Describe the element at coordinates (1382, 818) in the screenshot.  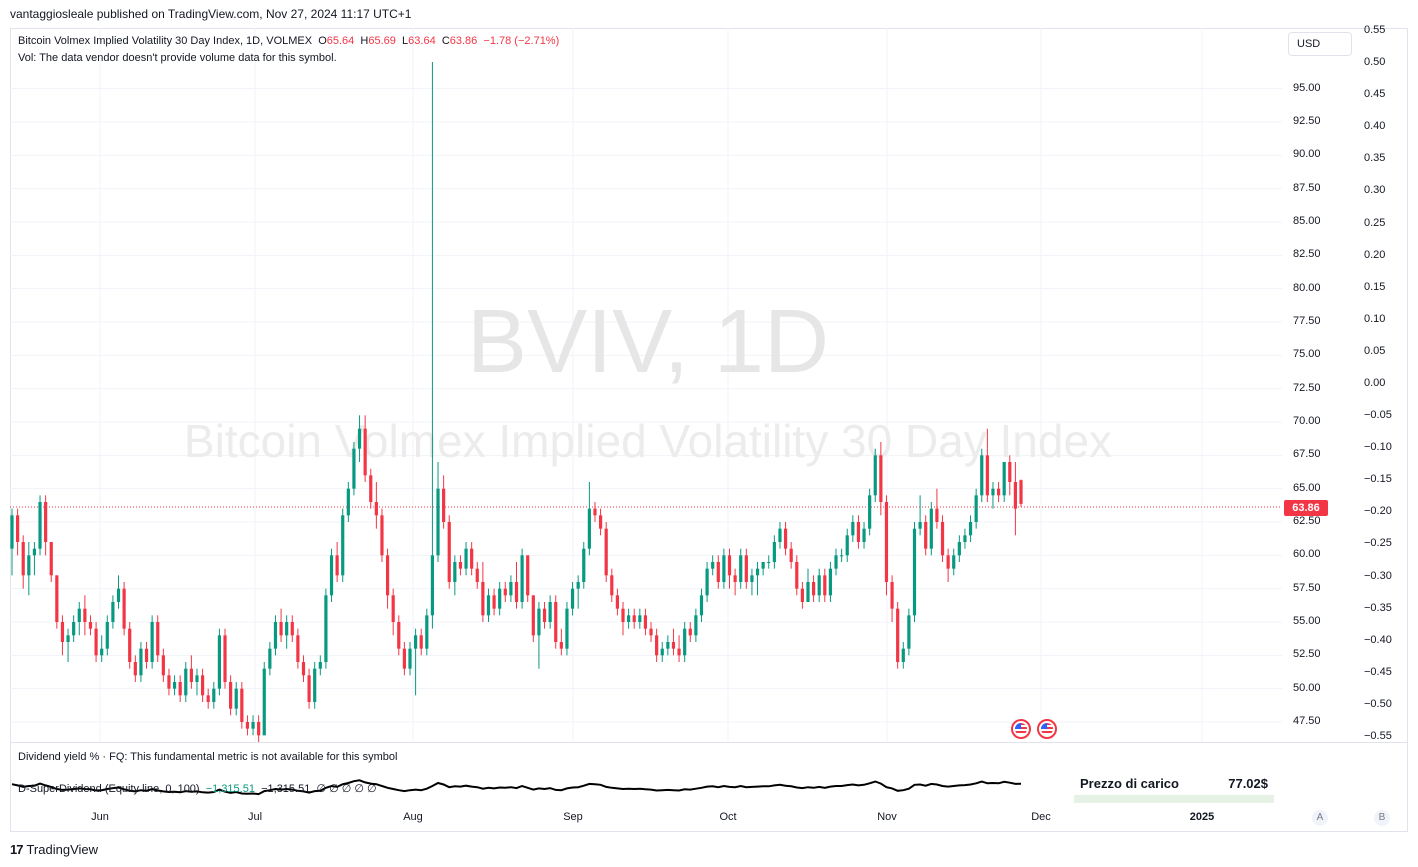
I see `b-button: B` at that location.